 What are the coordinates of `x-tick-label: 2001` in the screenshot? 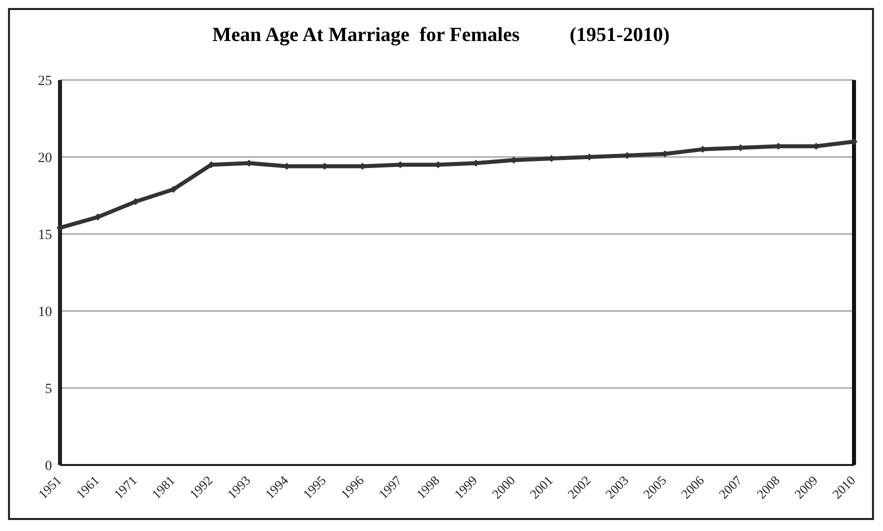 It's located at (541, 487).